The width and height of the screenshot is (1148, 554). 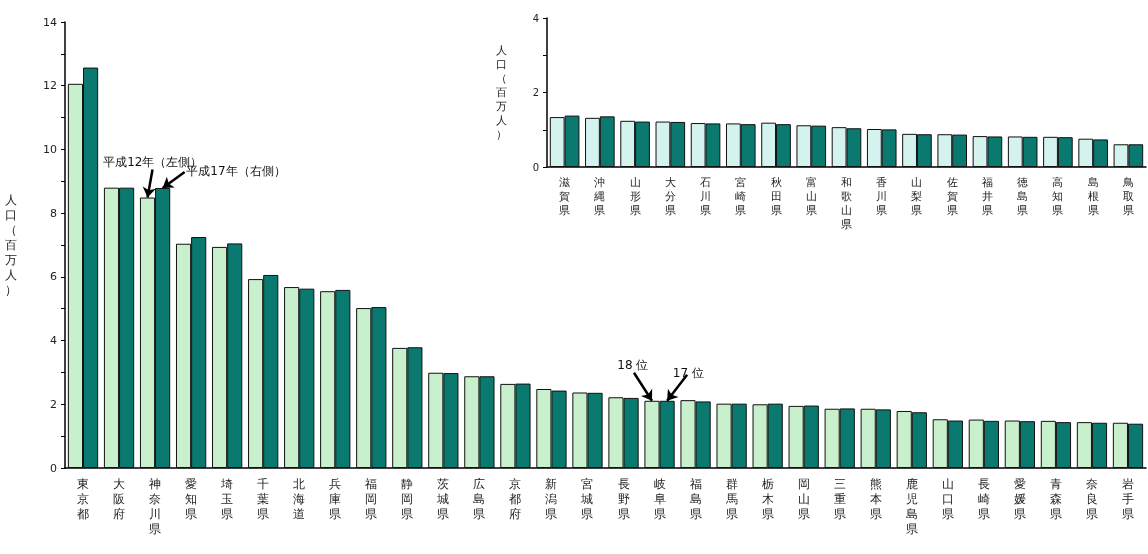 I want to click on y-tick-label: 6, so click(x=53, y=277).